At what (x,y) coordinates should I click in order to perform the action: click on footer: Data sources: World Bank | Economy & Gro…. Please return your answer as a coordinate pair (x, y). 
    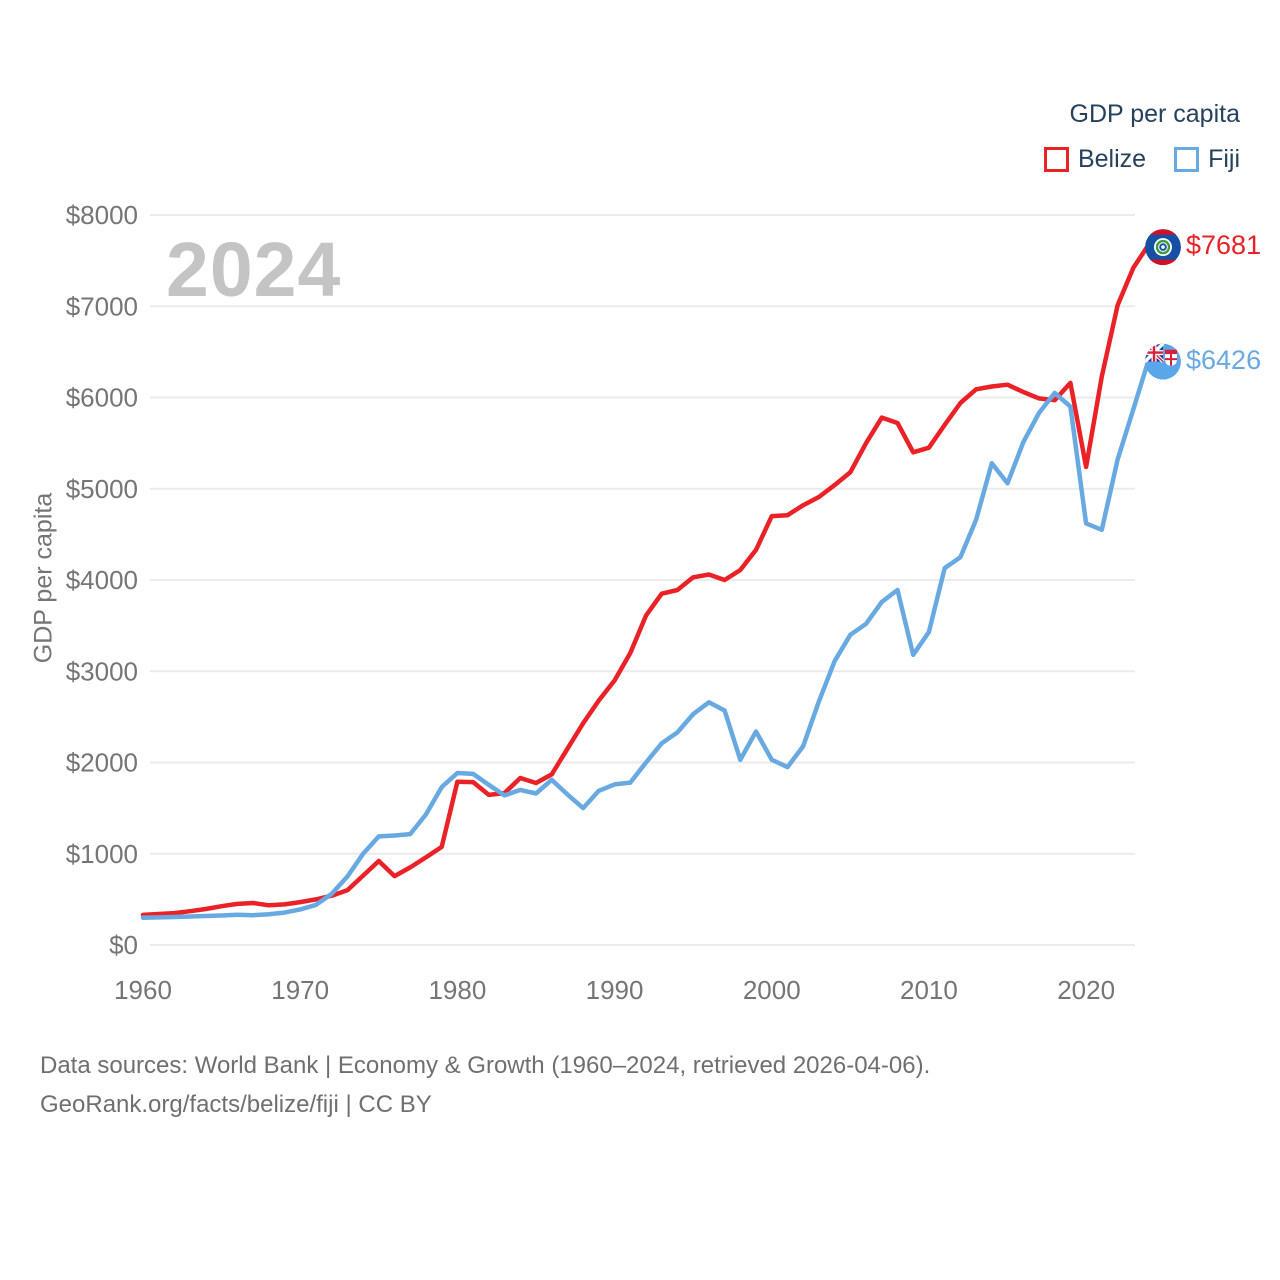
    Looking at the image, I should click on (485, 1085).